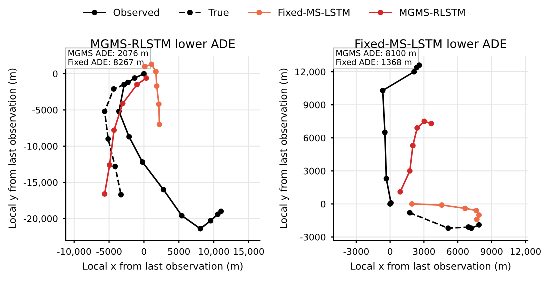  What do you see at coordinates (218, 12) in the screenshot?
I see `legend-label: True` at bounding box center [218, 12].